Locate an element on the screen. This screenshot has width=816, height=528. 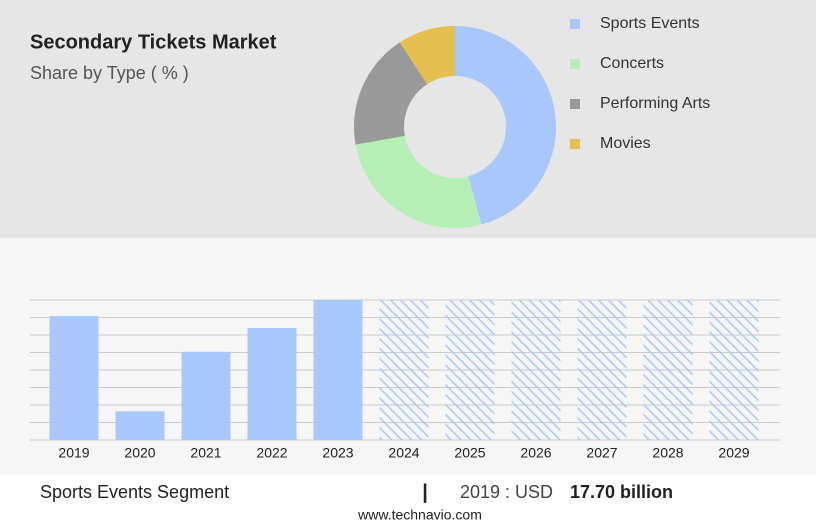
x-tick-label: 2019 is located at coordinates (73, 453).